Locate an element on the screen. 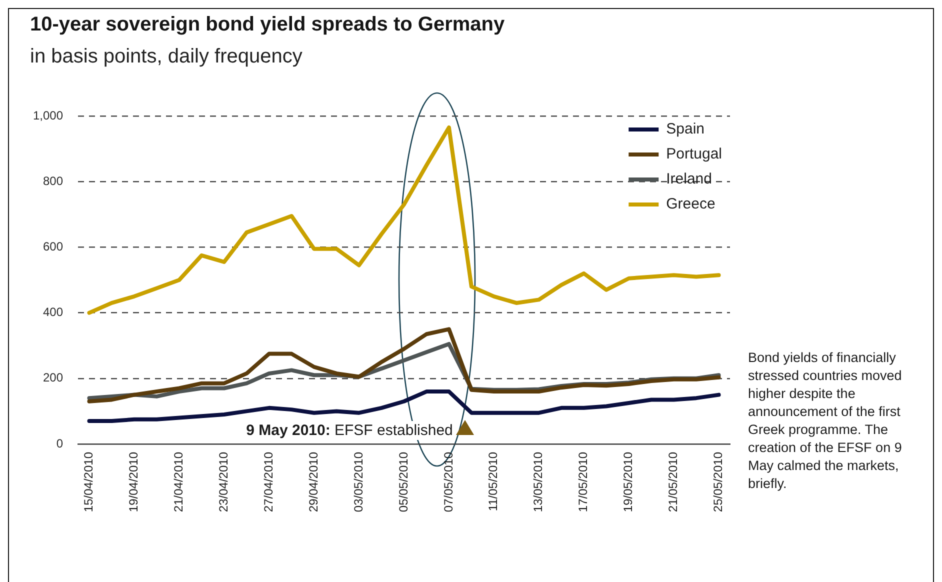 This screenshot has height=582, width=942. x-tick-label: 21/04/2010 is located at coordinates (178, 482).